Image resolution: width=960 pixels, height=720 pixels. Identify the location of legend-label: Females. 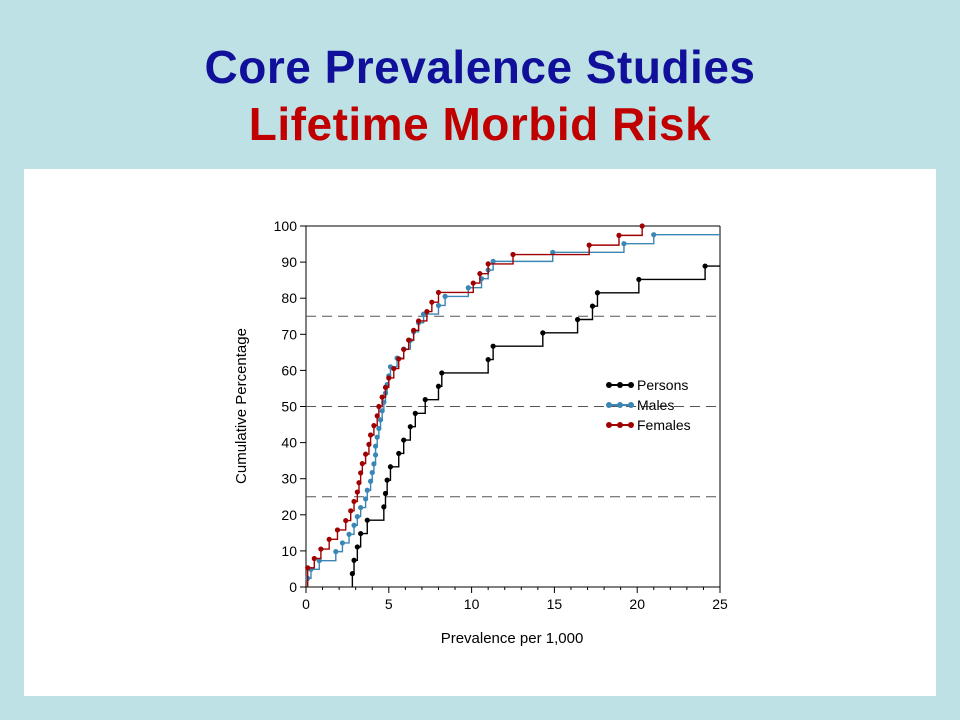
(664, 425).